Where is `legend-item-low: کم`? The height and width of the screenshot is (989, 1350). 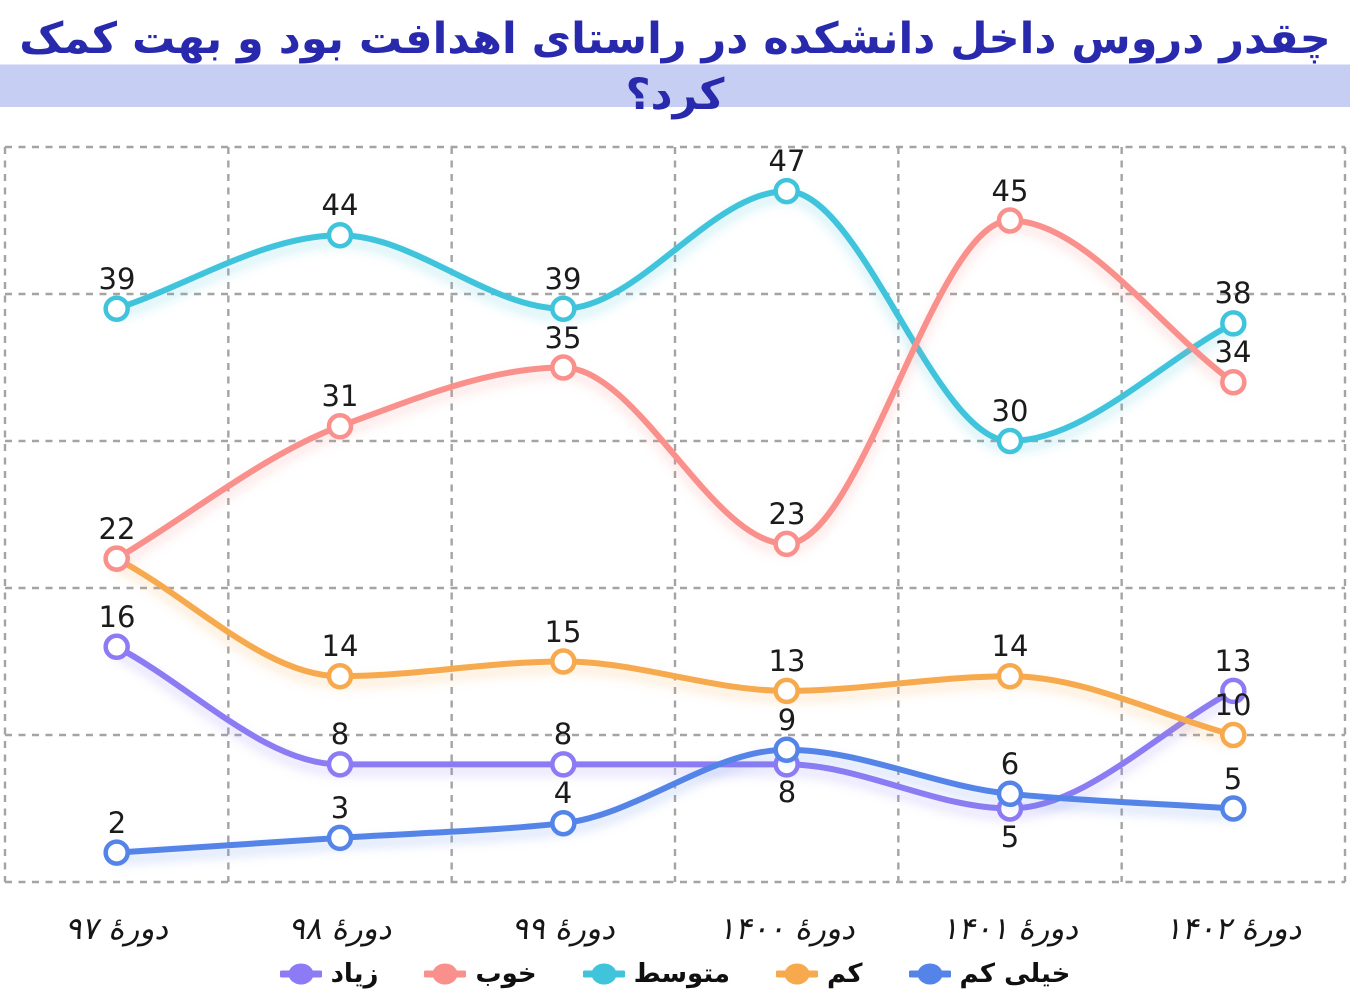 legend-item-low: کم is located at coordinates (819, 974).